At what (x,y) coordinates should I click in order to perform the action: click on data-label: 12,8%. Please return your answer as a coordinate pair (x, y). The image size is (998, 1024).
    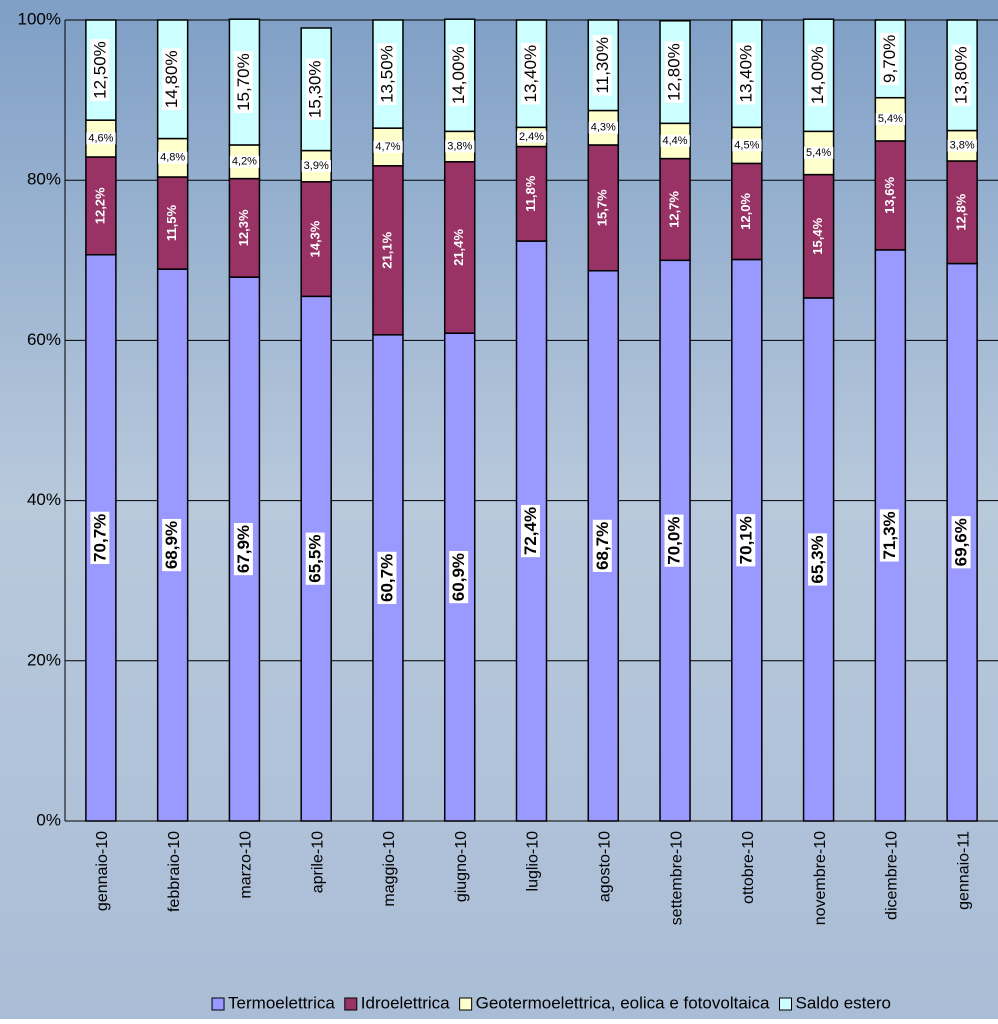
    Looking at the image, I should click on (961, 211).